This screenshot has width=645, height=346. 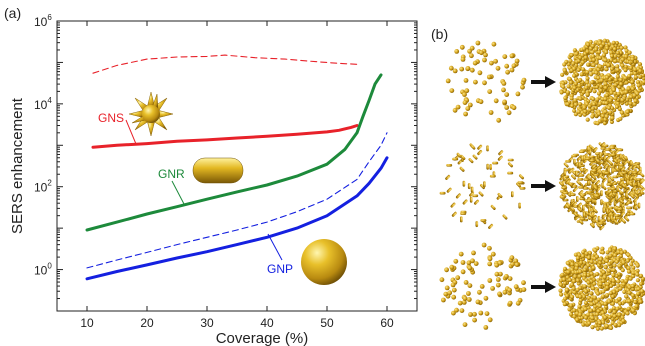 I want to click on snapshot-r3-c1, so click(x=483, y=286).